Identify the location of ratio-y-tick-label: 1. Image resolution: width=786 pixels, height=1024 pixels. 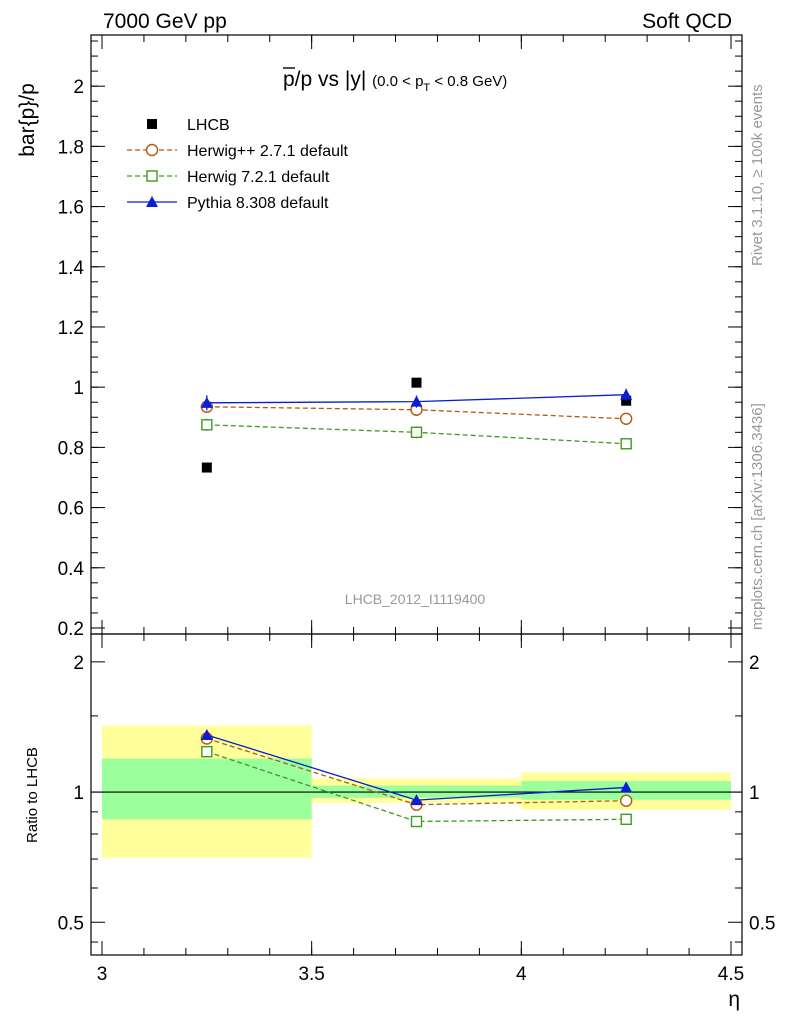
(78, 793).